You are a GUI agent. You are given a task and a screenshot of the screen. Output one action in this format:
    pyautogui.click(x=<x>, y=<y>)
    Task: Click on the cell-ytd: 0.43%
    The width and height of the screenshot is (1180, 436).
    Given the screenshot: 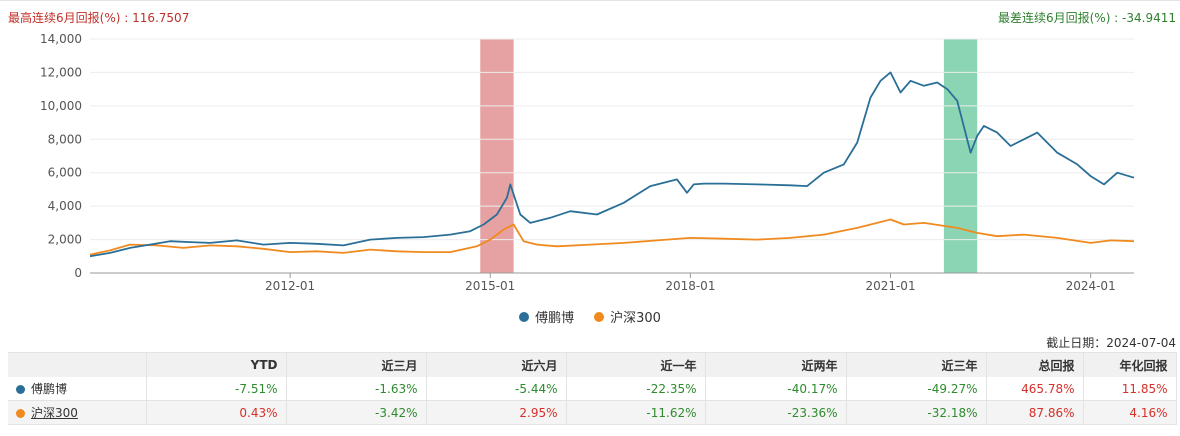 What is the action you would take?
    pyautogui.click(x=216, y=412)
    